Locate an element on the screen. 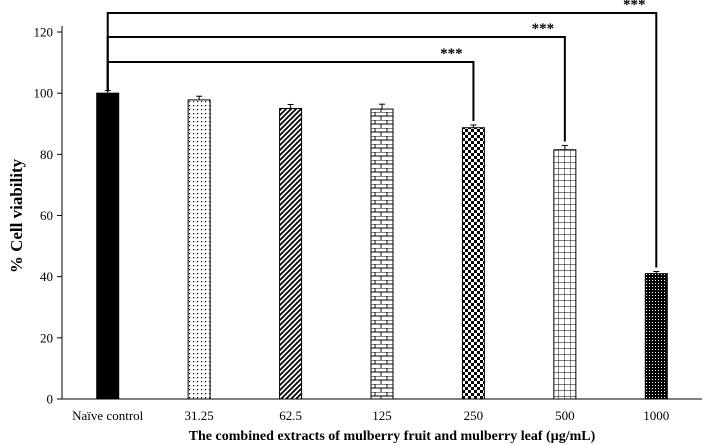  y-tick-label: 100 is located at coordinates (44, 93).